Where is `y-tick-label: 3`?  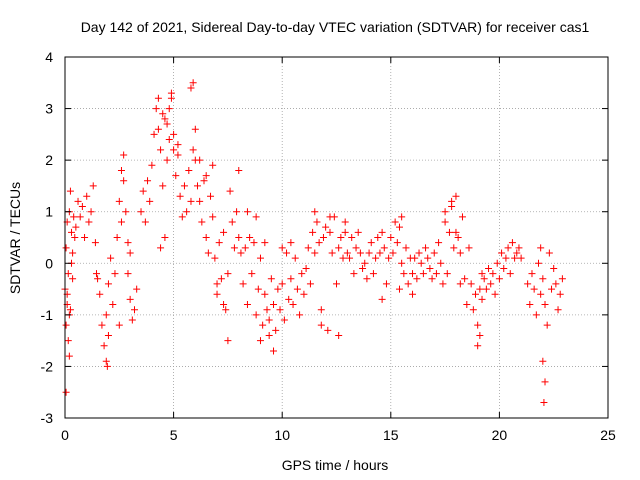
y-tick-label: 3 is located at coordinates (49, 109).